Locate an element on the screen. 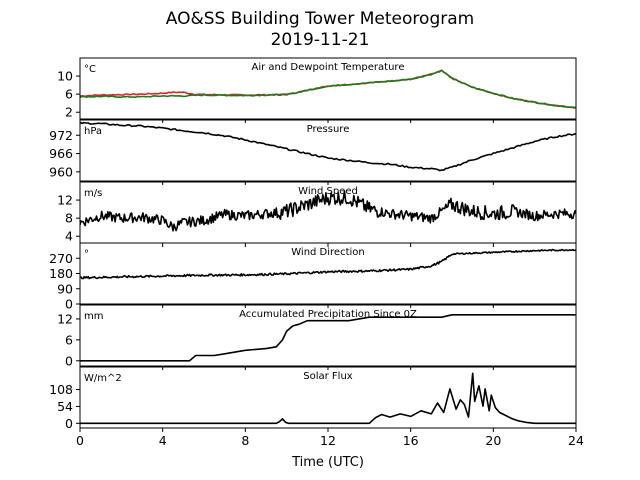  panel-3-ytick-label-1: 90 is located at coordinates (65, 288).